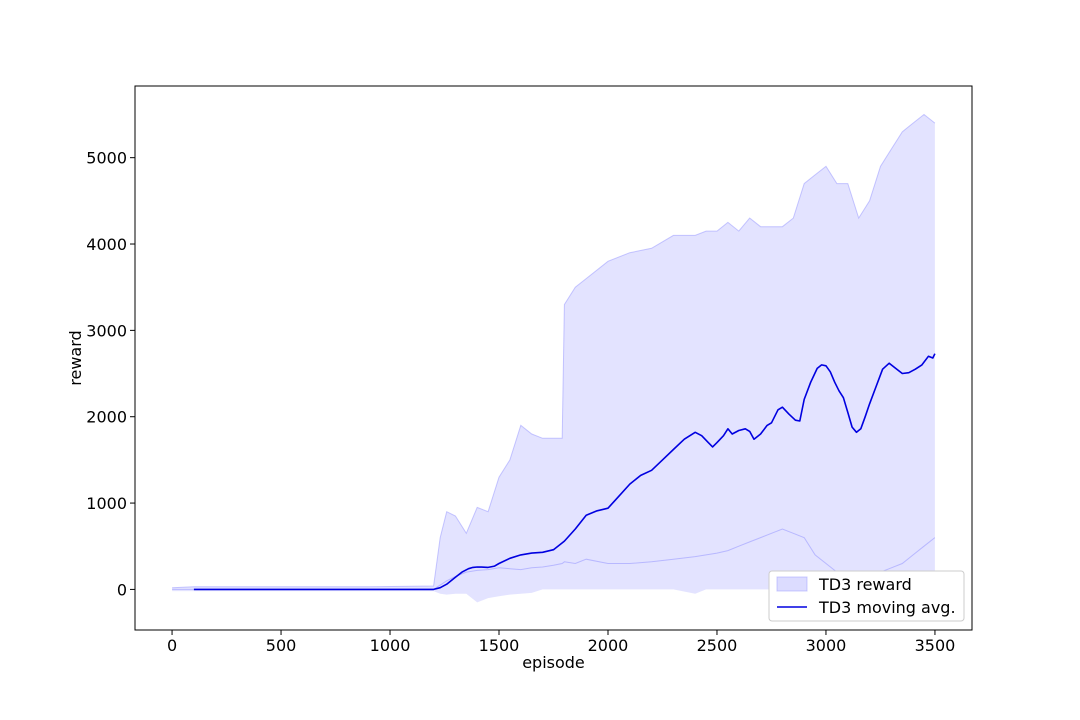 The image size is (1080, 720). I want to click on legend-box, so click(866, 596).